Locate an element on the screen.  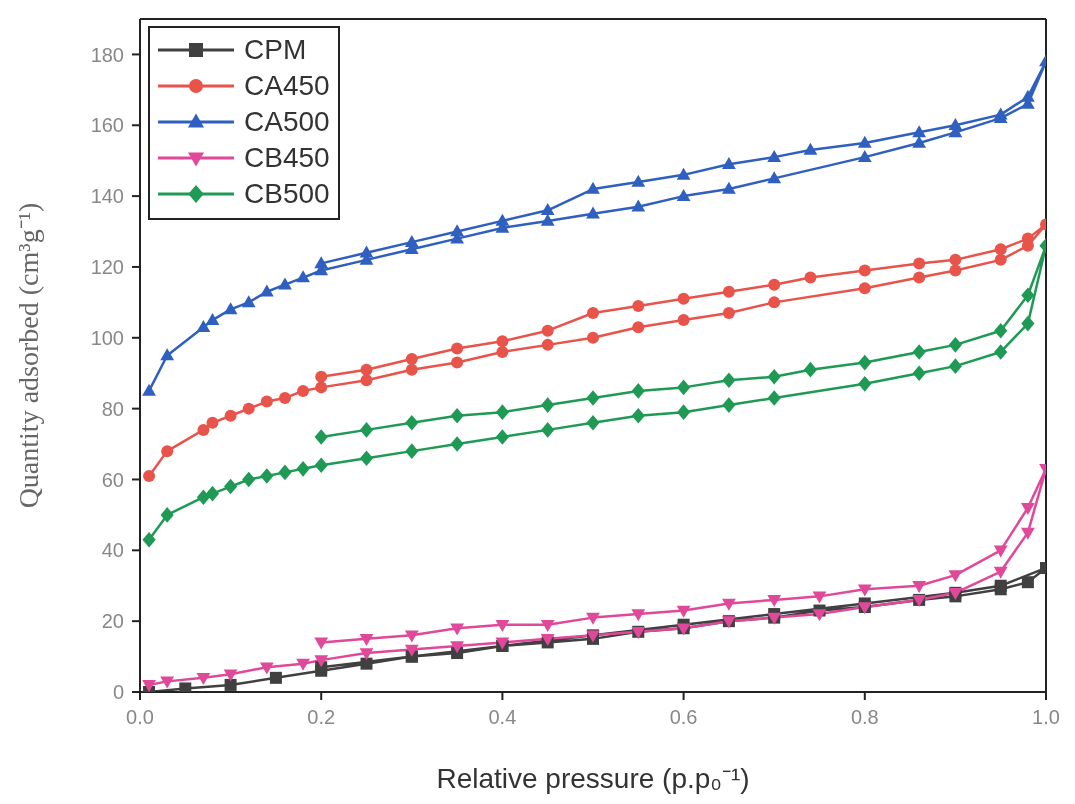
y-tick-label: 60 is located at coordinates (112, 479).